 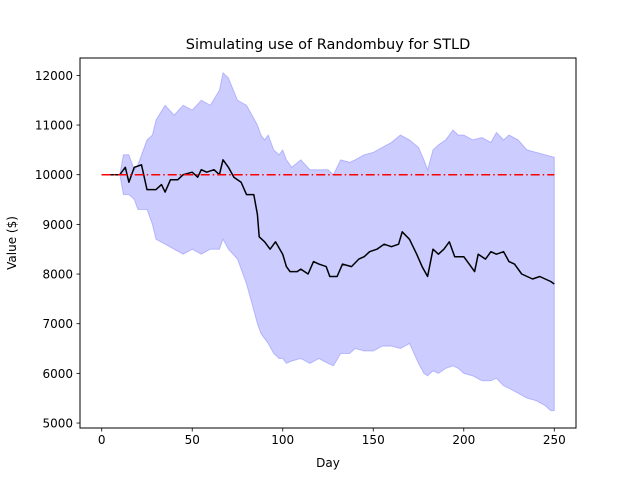 I want to click on y-tick-label: 10000, so click(x=54, y=175).